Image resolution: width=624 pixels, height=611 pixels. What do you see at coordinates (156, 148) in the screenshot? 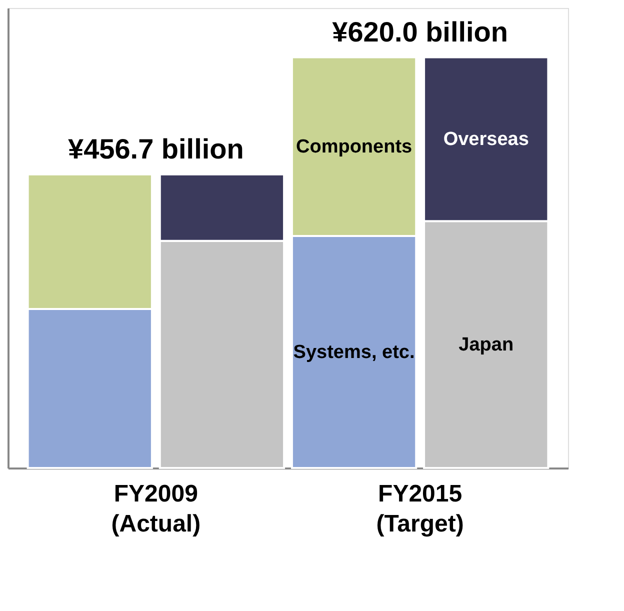
I see `annotation: ¥456.7 billion` at bounding box center [156, 148].